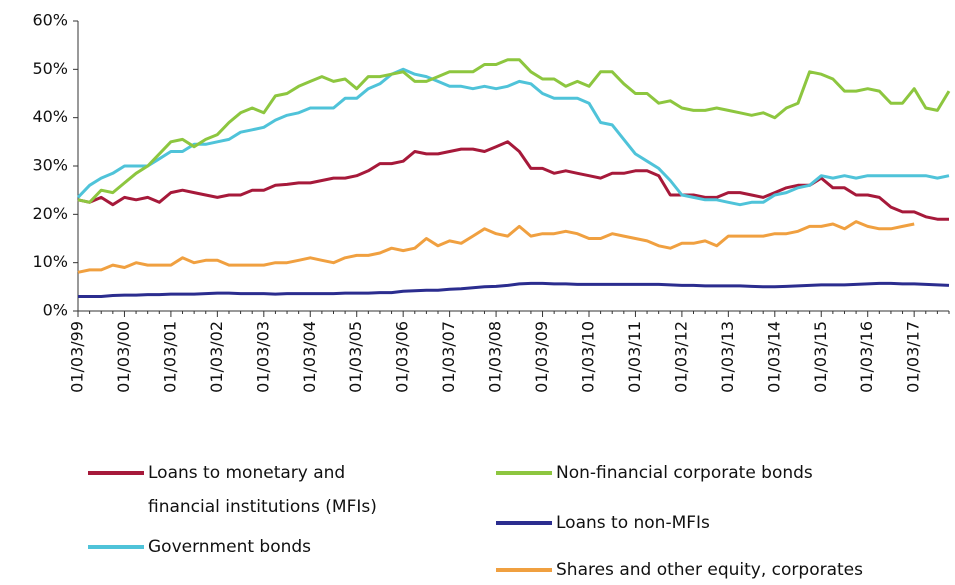  What do you see at coordinates (402, 357) in the screenshot?
I see `x-tick-label: 01/03/06` at bounding box center [402, 357].